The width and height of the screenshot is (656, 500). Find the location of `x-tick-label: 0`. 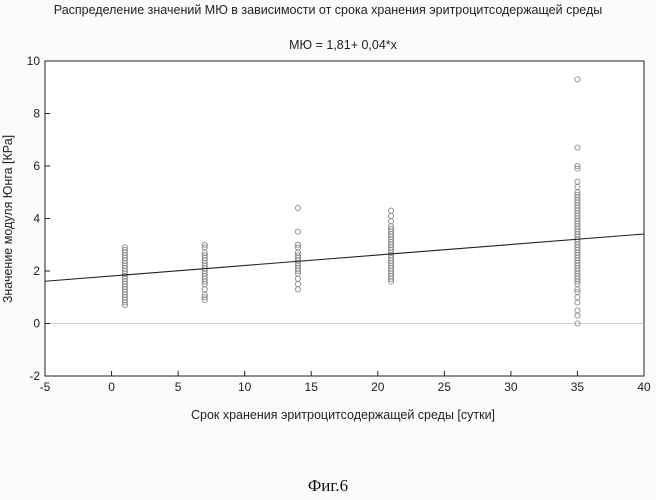

x-tick-label: 0 is located at coordinates (111, 387).